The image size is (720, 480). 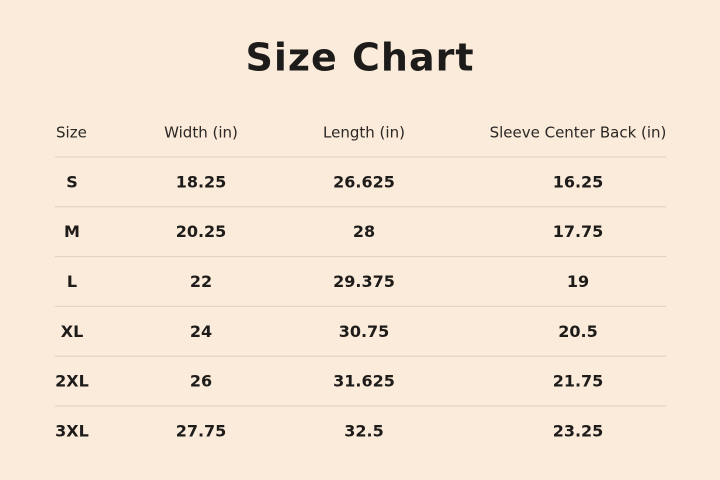 What do you see at coordinates (201, 181) in the screenshot?
I see `measurement: 18.25` at bounding box center [201, 181].